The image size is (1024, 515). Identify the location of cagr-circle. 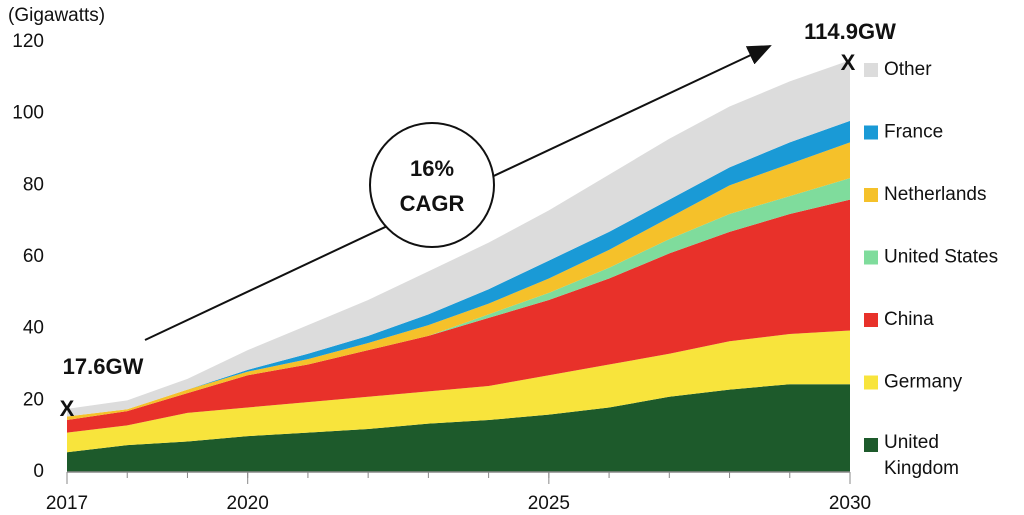
(432, 185).